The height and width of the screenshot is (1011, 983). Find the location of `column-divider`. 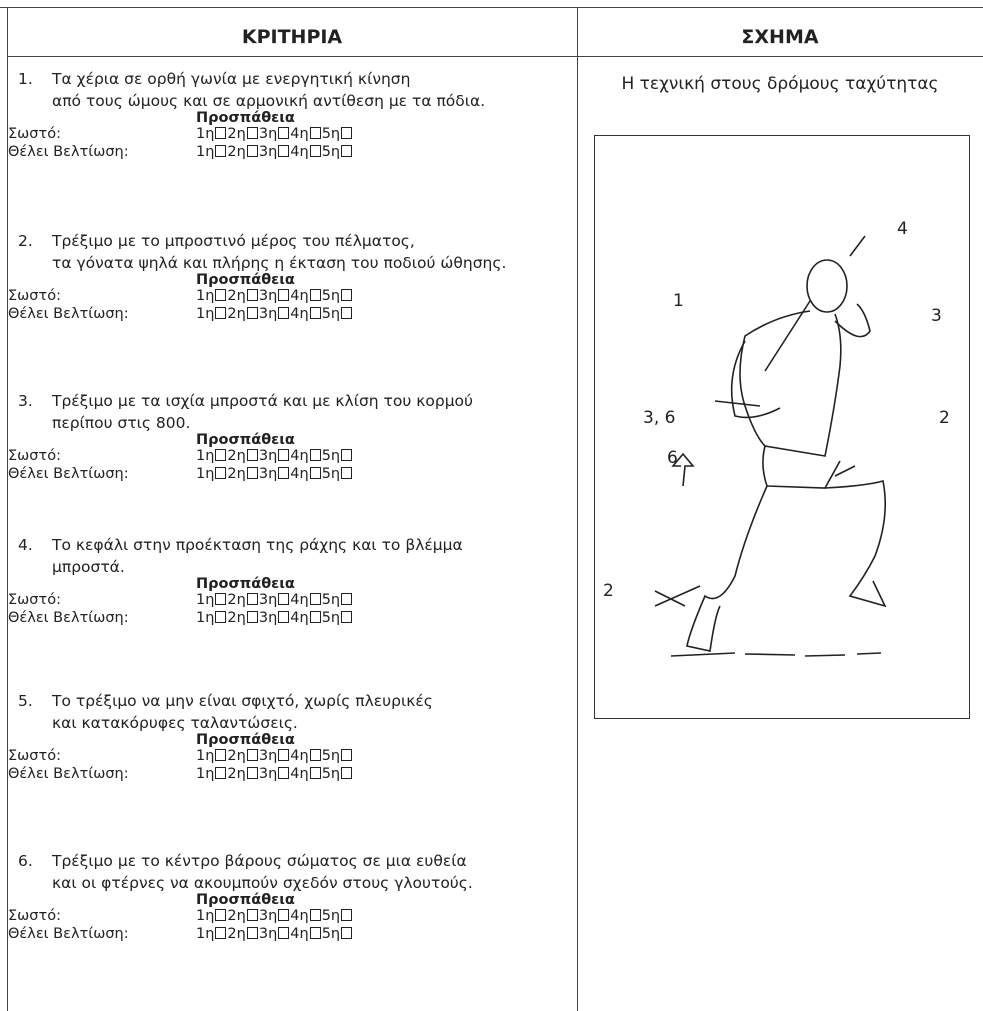

column-divider is located at coordinates (577, 509).